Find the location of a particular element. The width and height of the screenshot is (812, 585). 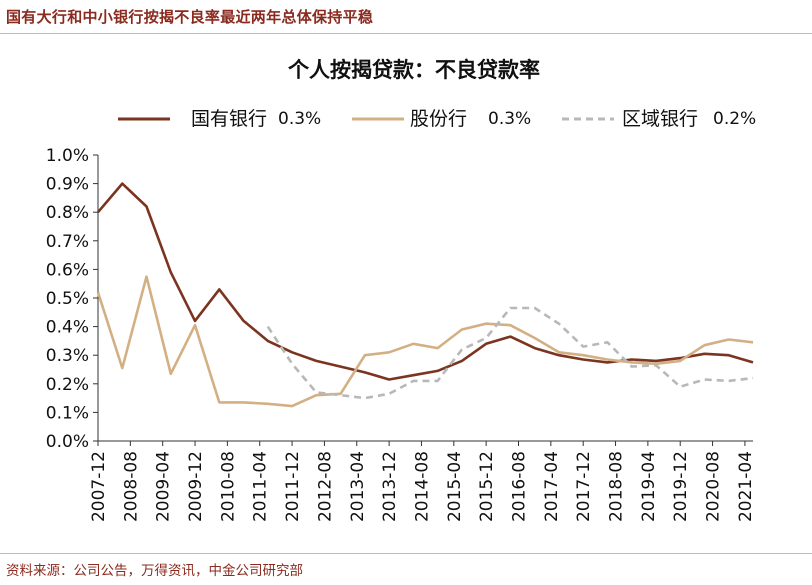

y-tick-label: 0.6% is located at coordinates (67, 270).